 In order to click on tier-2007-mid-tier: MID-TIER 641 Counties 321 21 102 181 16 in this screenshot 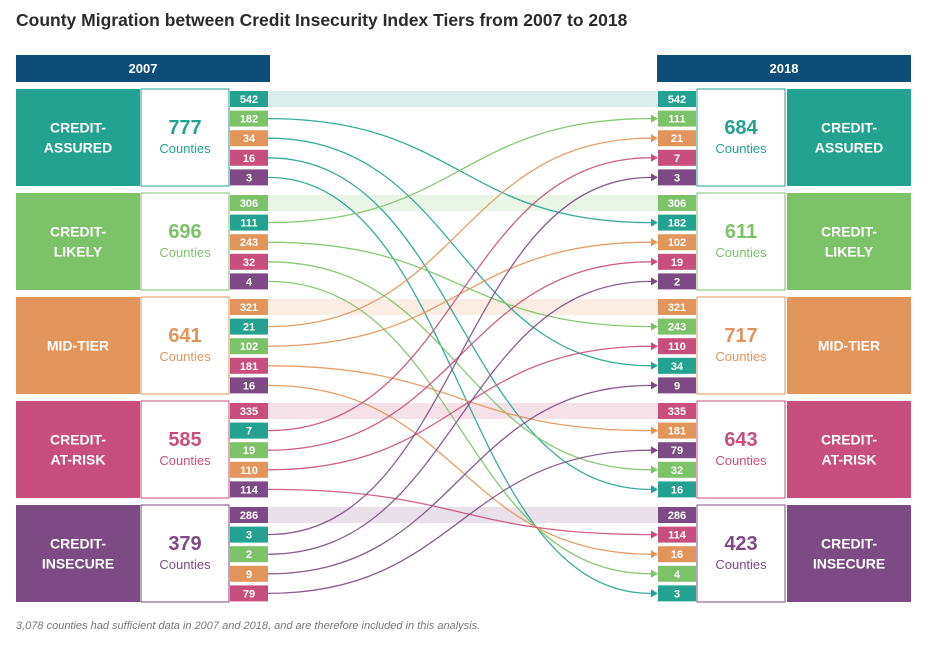, I will do `click(142, 345)`.